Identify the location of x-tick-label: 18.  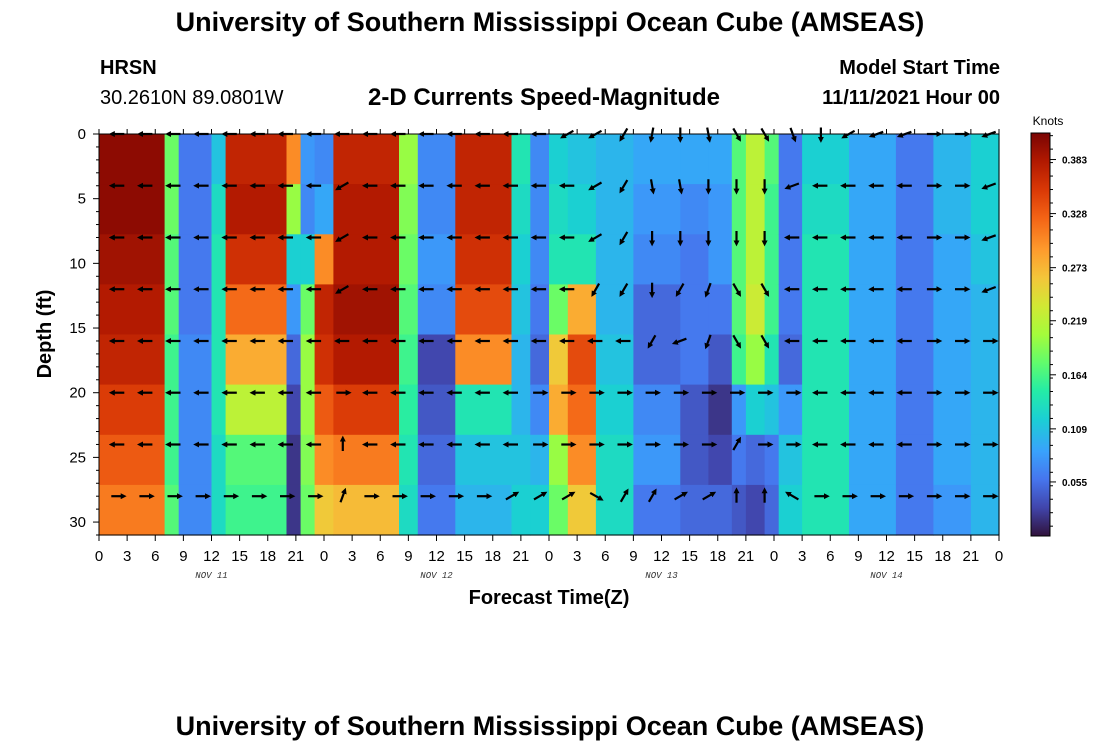
(717, 556).